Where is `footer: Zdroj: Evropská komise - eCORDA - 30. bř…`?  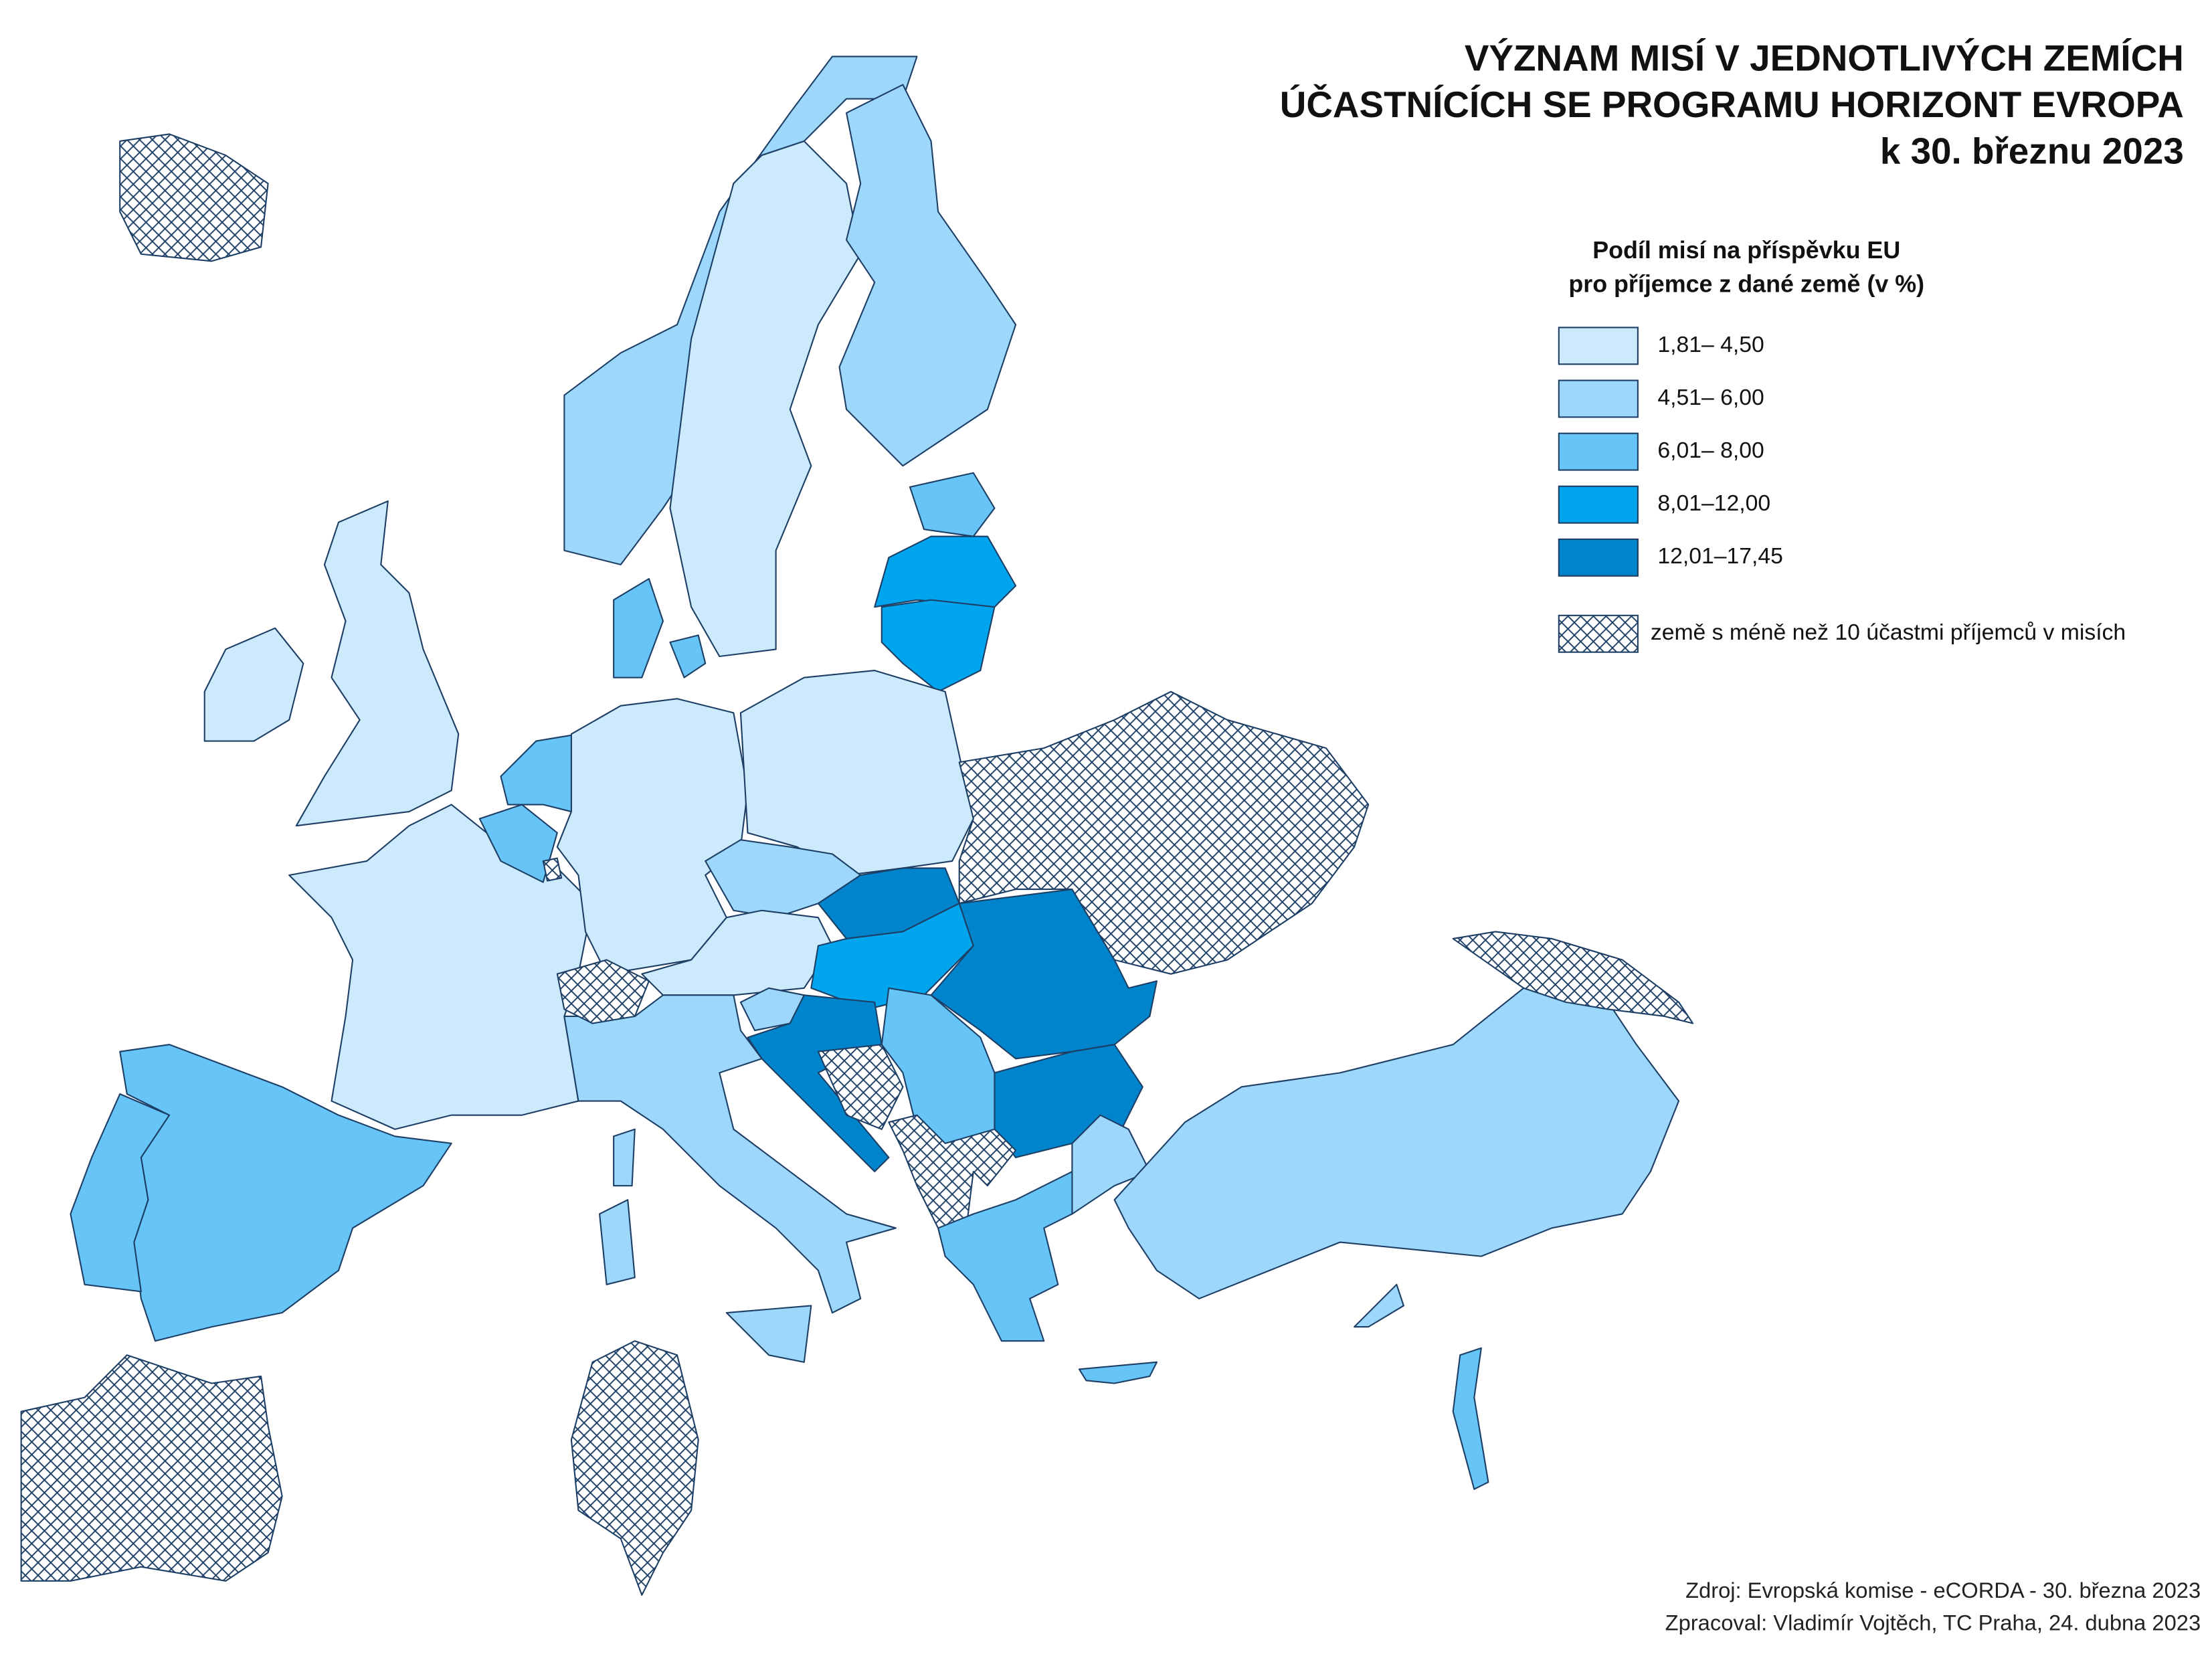 footer: Zdroj: Evropská komise - eCORDA - 30. bř… is located at coordinates (1933, 1606).